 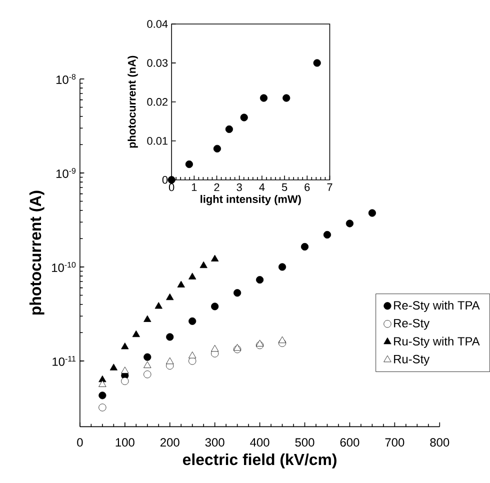 What do you see at coordinates (329, 188) in the screenshot?
I see `x-tick-label: 7` at bounding box center [329, 188].